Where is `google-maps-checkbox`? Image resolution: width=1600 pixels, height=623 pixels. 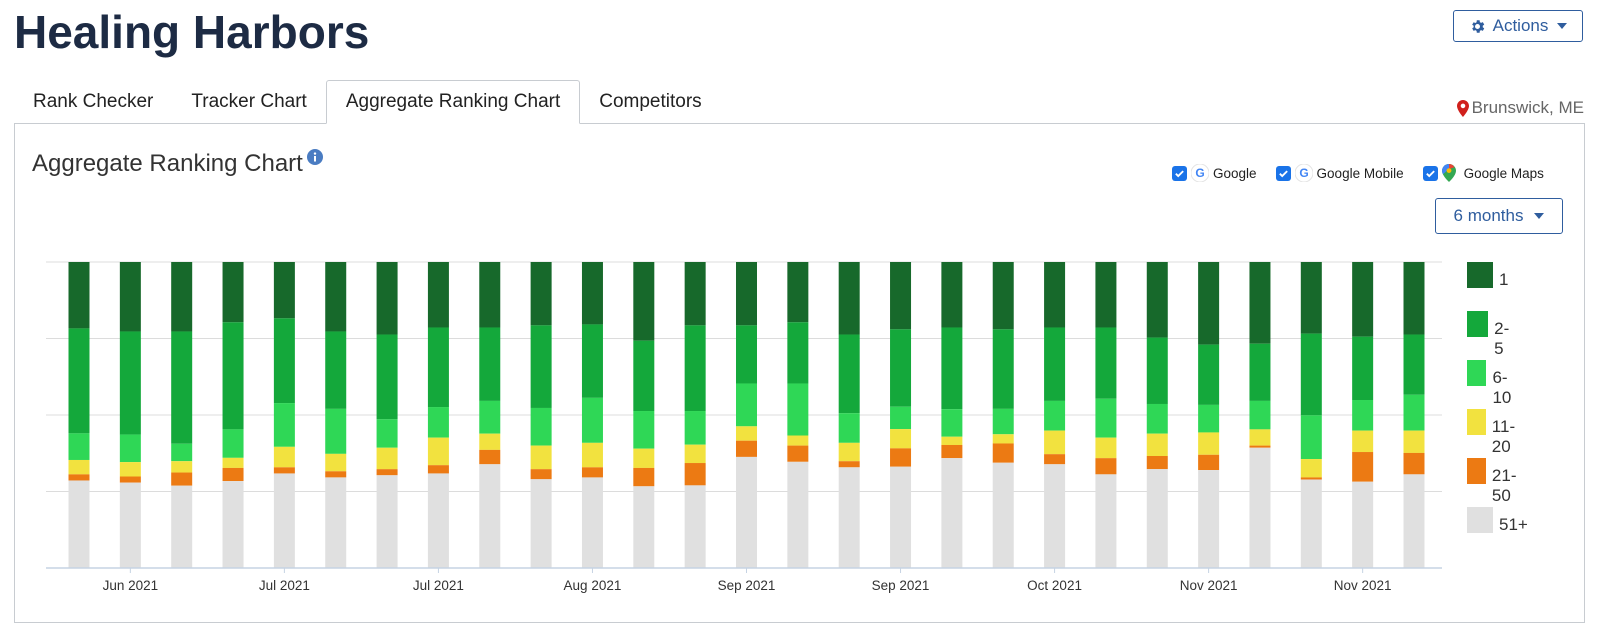 google-maps-checkbox is located at coordinates (1430, 173).